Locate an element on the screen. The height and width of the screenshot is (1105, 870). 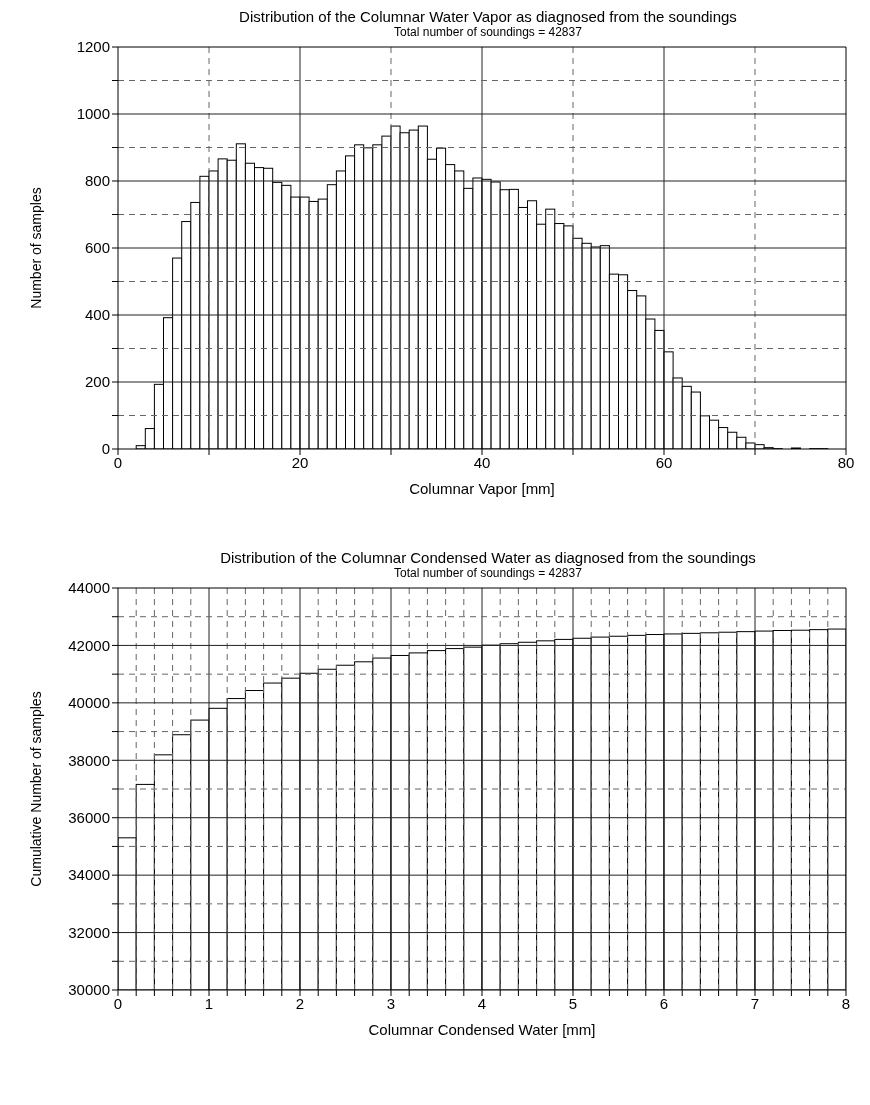
x-tick-label: 3 is located at coordinates (391, 1003).